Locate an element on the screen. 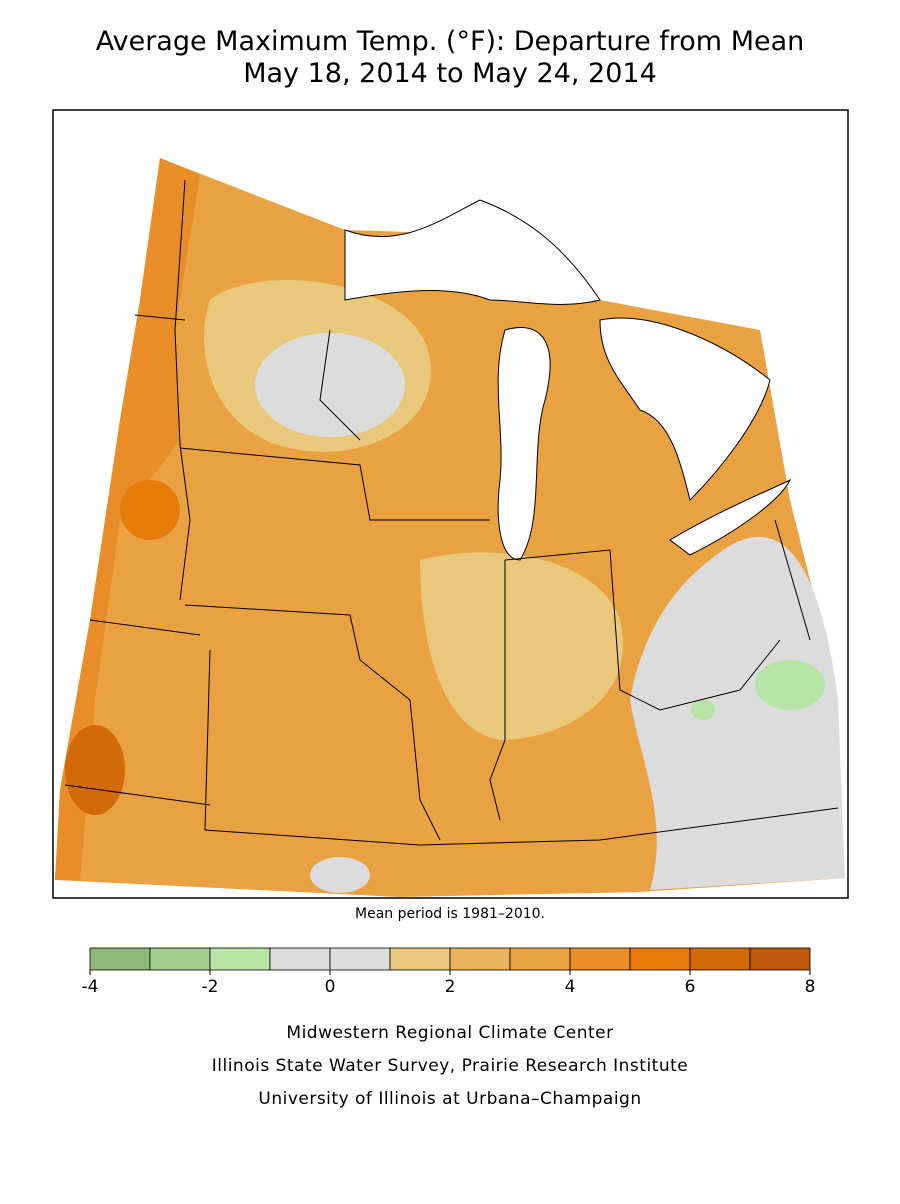 The width and height of the screenshot is (900, 1204). credit: Midwestern Regional Climate Center is located at coordinates (449, 1033).